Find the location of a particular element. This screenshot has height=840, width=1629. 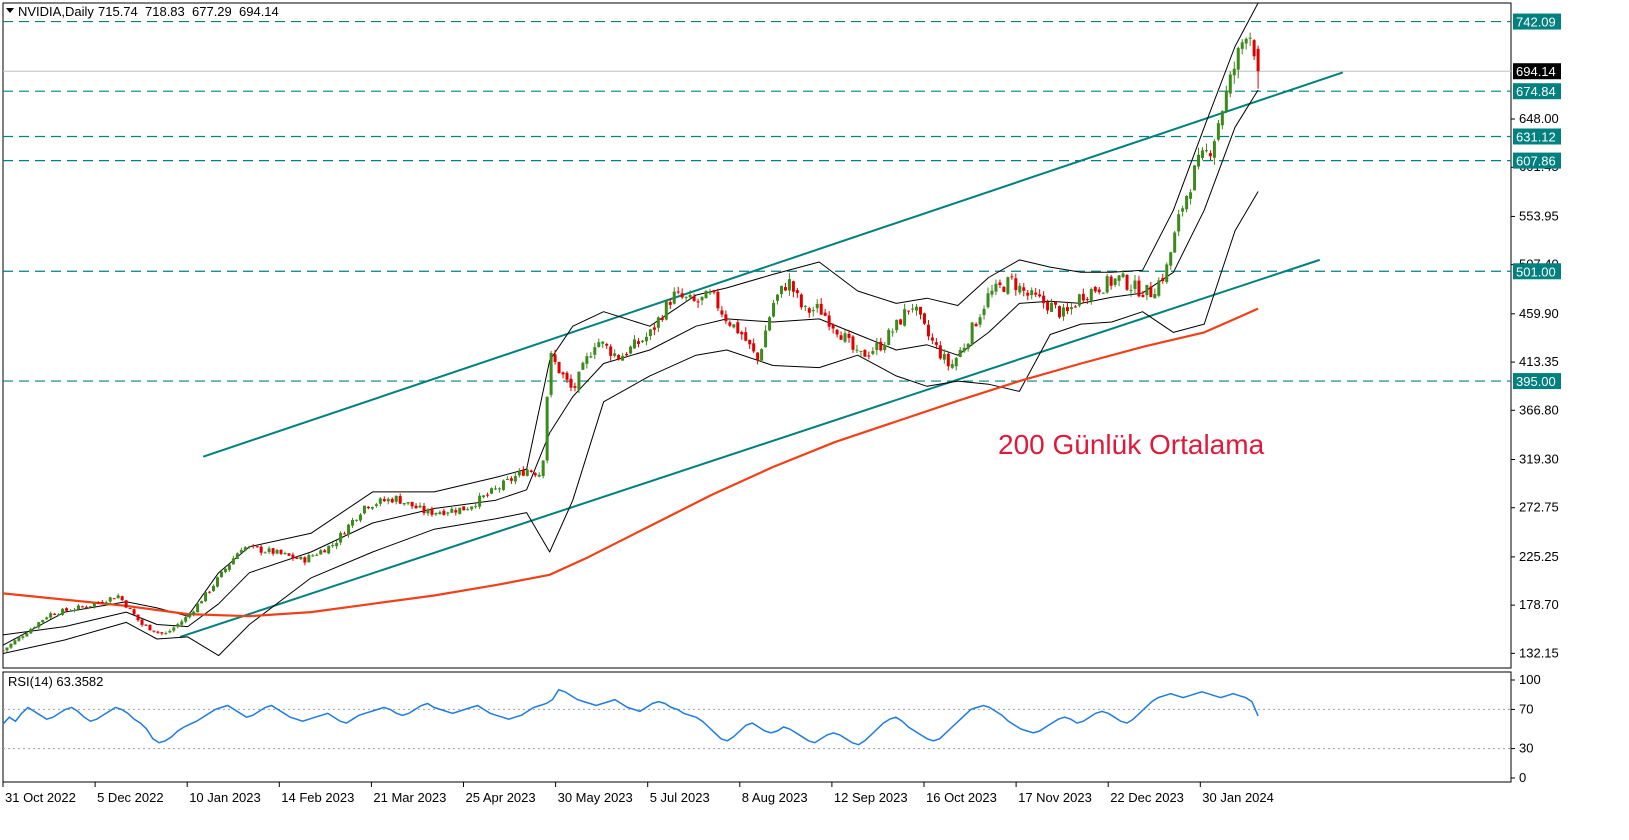

rsi-line is located at coordinates (630, 717).